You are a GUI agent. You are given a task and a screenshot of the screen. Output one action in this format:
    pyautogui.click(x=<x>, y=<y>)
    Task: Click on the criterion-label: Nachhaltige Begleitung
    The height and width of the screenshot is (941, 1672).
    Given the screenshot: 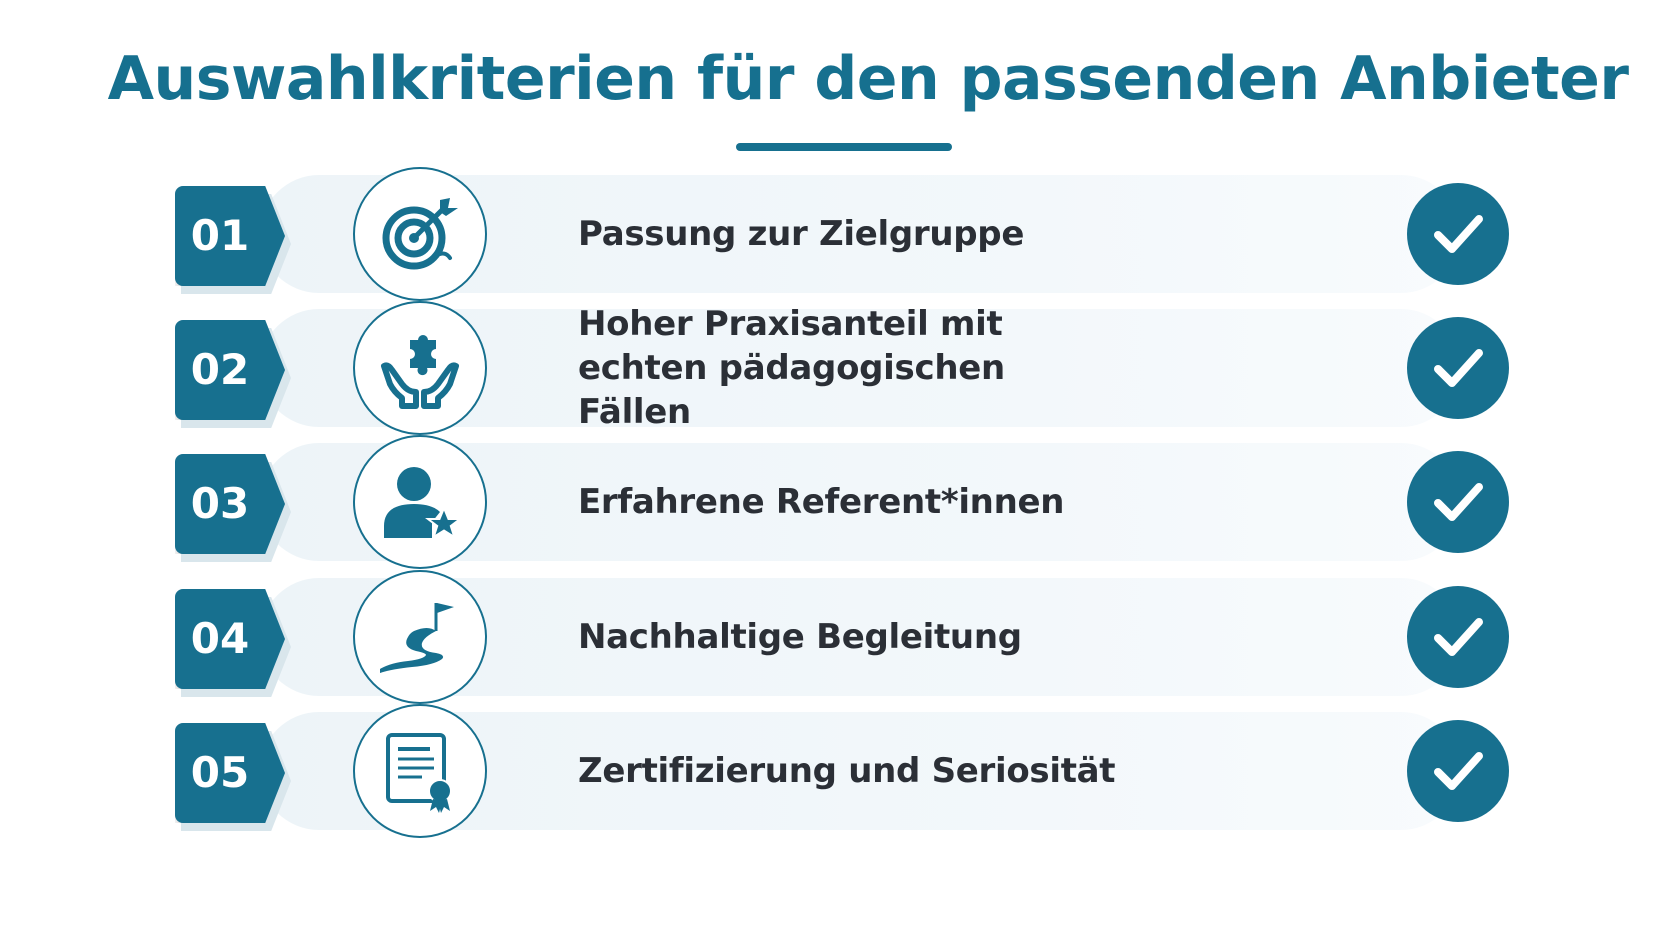 What is the action you would take?
    pyautogui.click(x=800, y=637)
    